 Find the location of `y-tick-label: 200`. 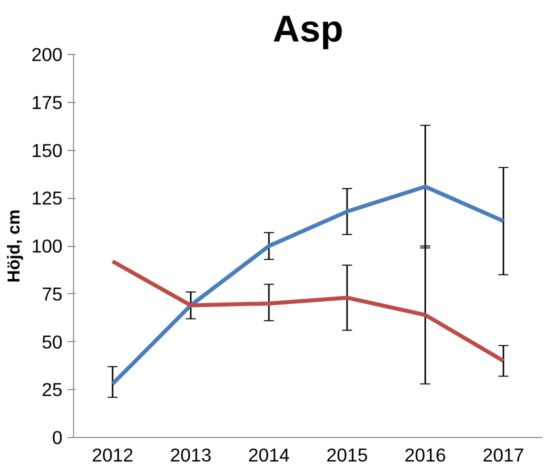

y-tick-label: 200 is located at coordinates (47, 54).